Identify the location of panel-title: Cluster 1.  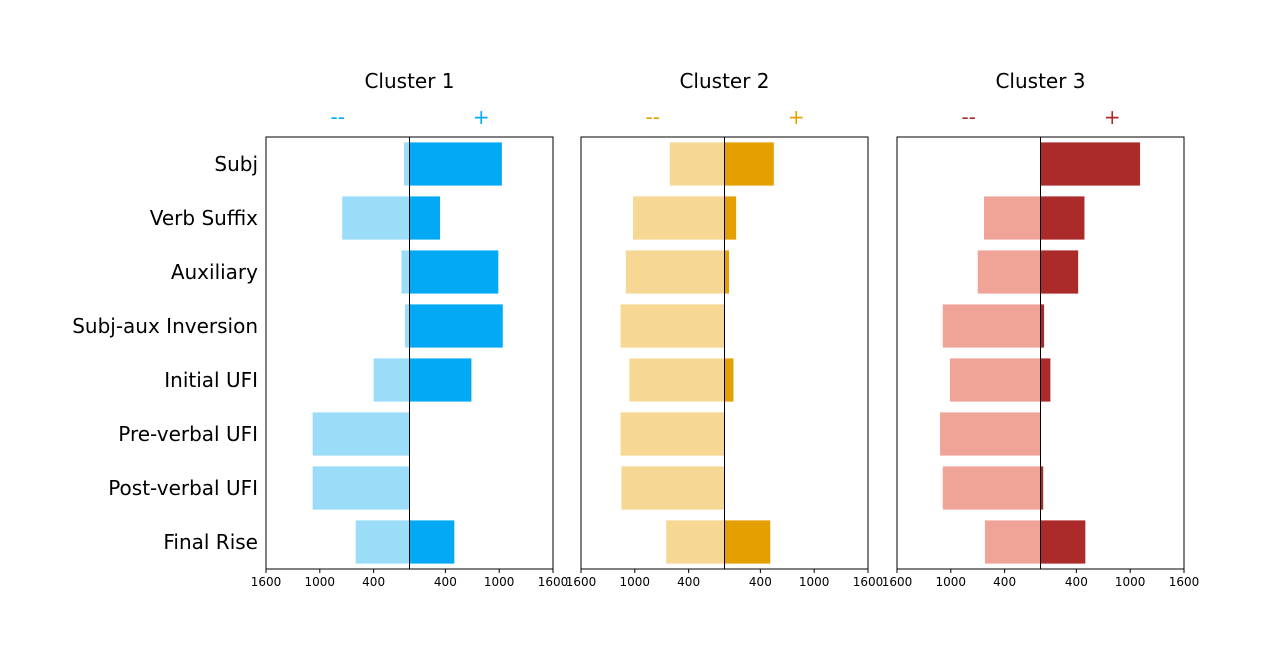
(409, 81).